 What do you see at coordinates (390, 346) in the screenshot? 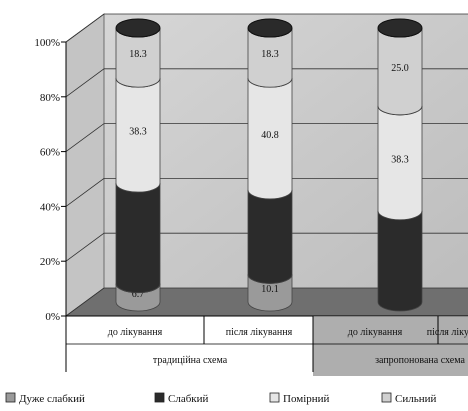
I see `x-axis-group-band` at bounding box center [390, 346].